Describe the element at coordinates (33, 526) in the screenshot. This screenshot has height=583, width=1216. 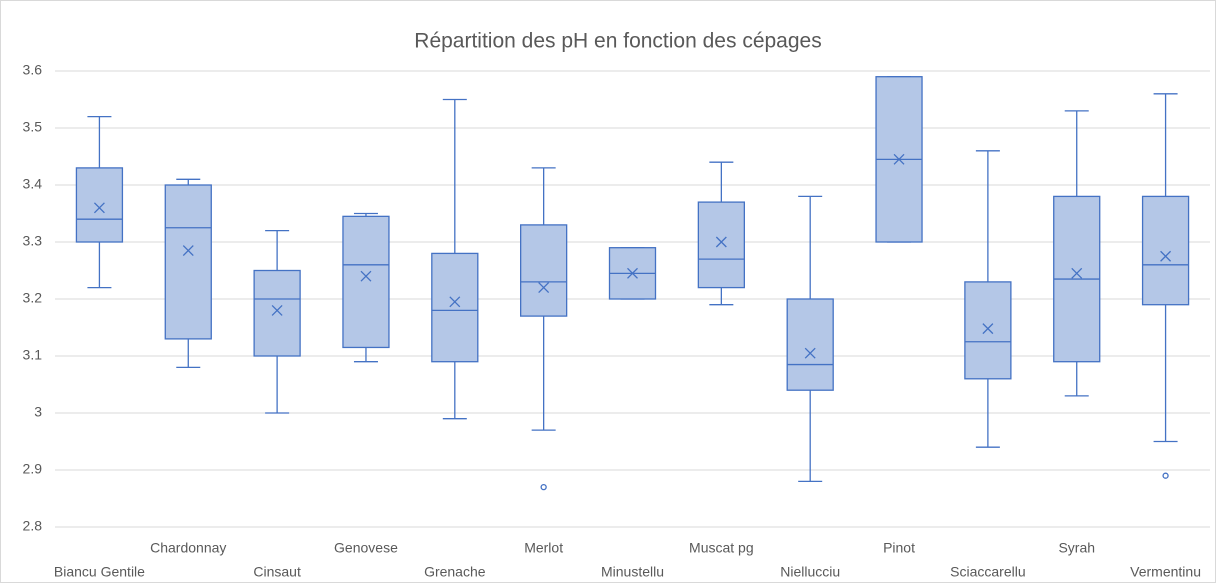
I see `y-tick-label: 2.8` at that location.